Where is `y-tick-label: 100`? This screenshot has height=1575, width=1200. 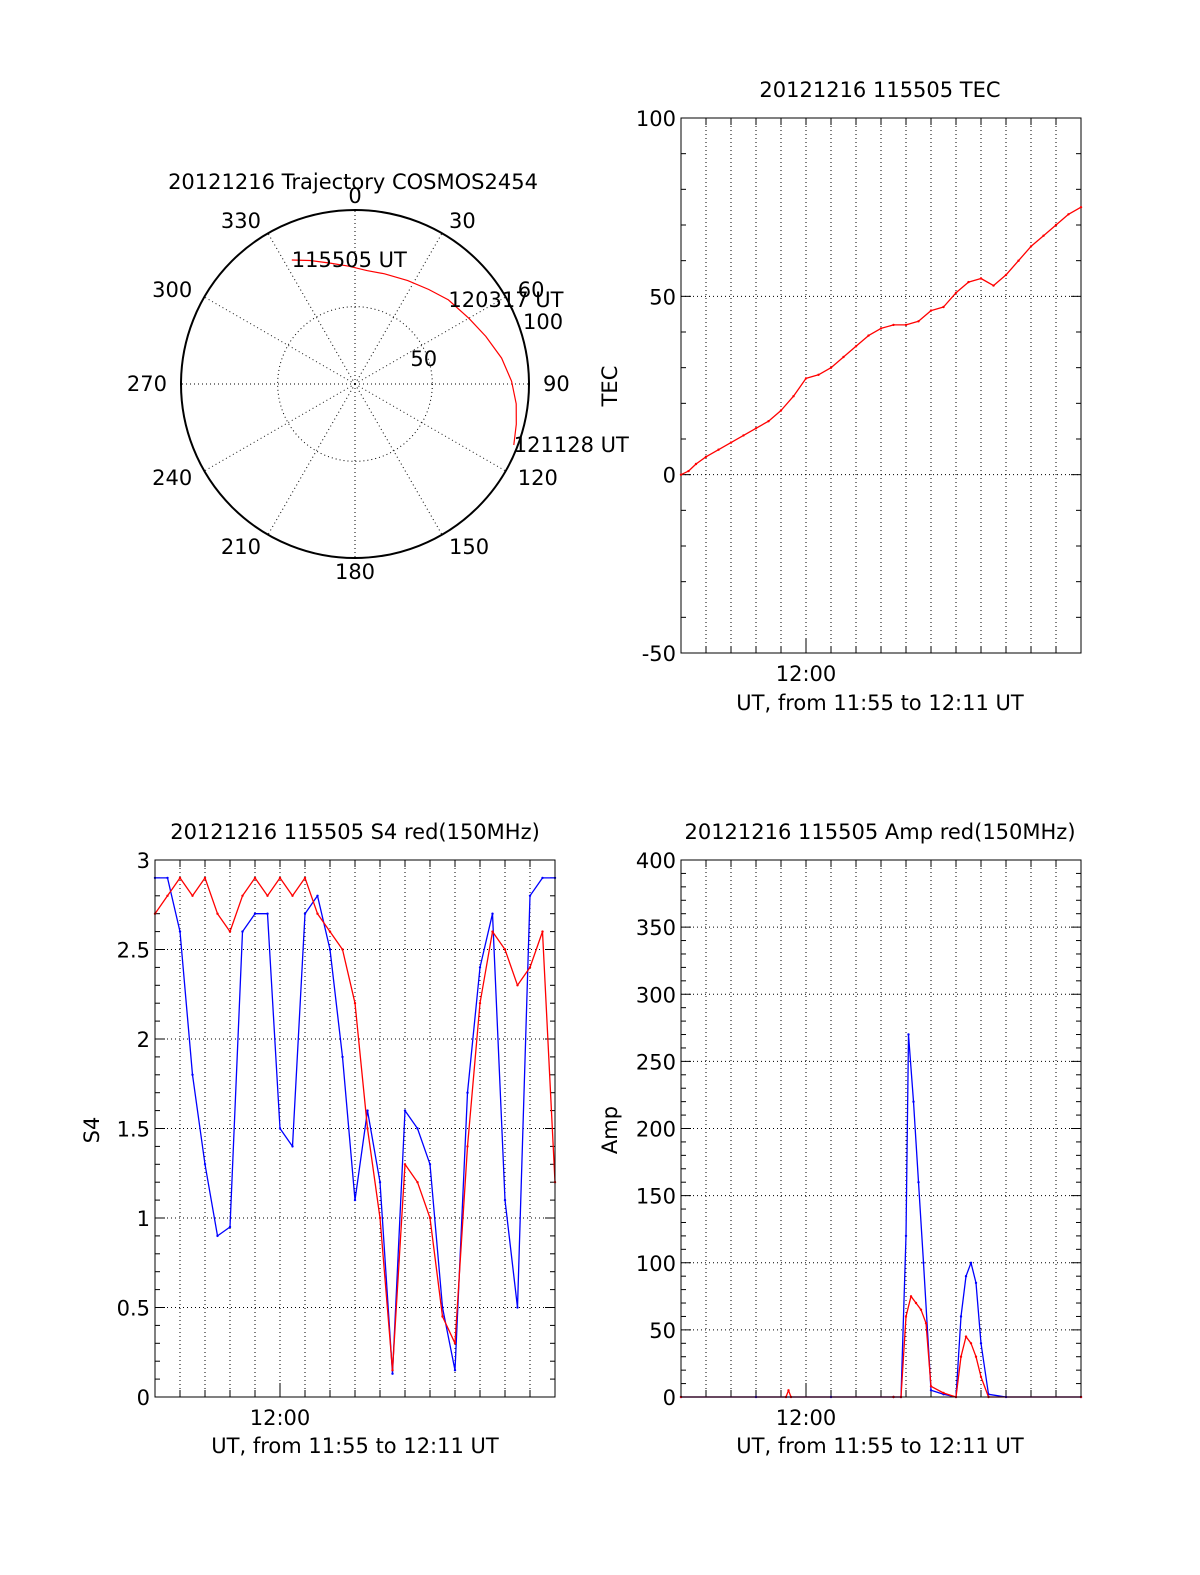 y-tick-label: 100 is located at coordinates (656, 1264).